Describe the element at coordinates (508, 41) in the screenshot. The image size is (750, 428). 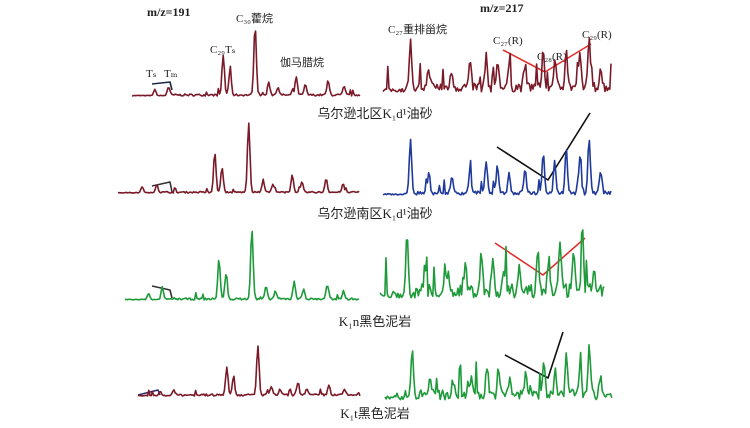
I see `peak-label: C₂₇(R)` at that location.